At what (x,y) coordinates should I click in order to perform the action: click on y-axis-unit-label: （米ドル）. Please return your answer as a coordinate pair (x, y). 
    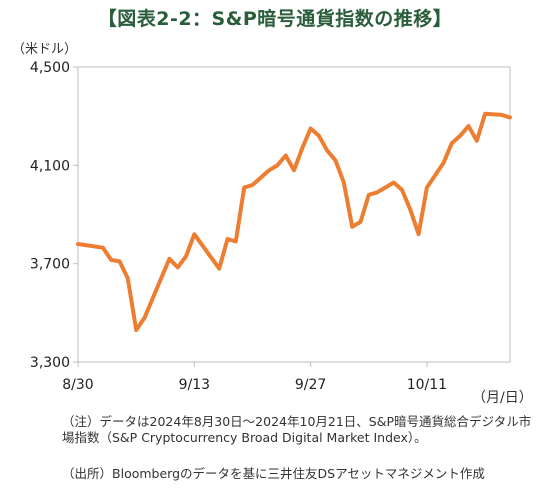
    Looking at the image, I should click on (45, 49).